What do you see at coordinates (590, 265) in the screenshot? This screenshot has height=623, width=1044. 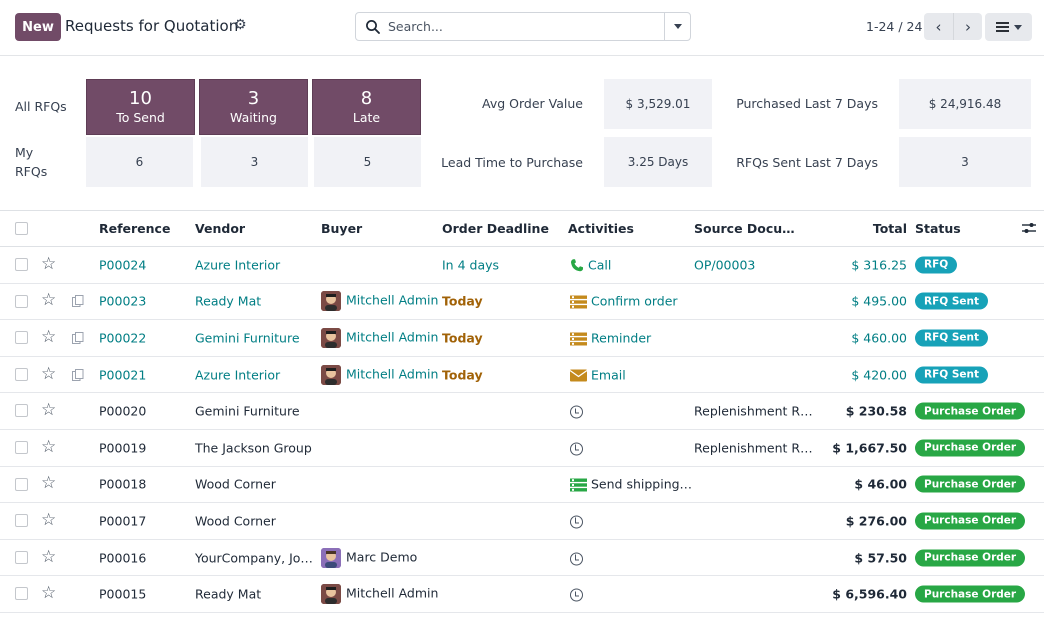 I see `activity-cell: Call` at bounding box center [590, 265].